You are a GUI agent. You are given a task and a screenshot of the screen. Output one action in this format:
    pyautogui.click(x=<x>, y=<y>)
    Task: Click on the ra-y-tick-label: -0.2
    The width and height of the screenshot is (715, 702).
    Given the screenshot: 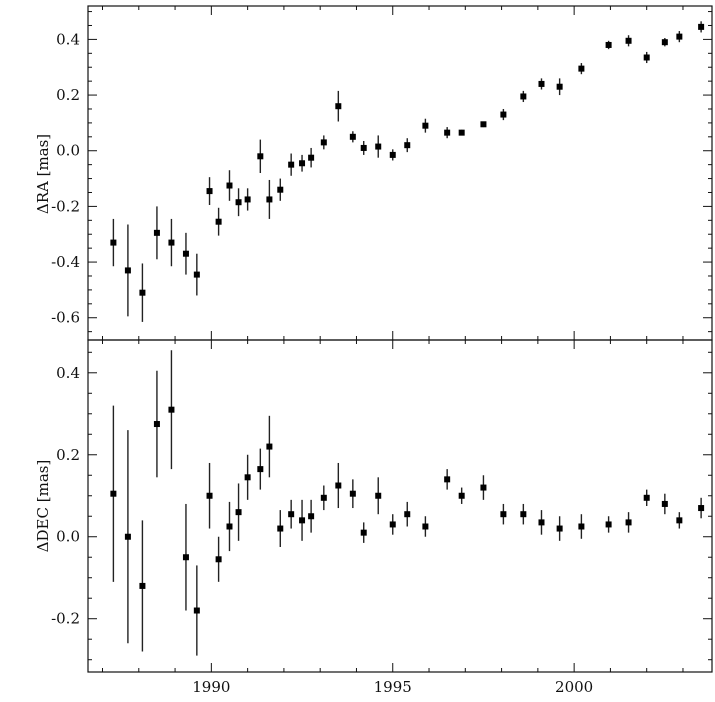 What is the action you would take?
    pyautogui.click(x=65, y=206)
    